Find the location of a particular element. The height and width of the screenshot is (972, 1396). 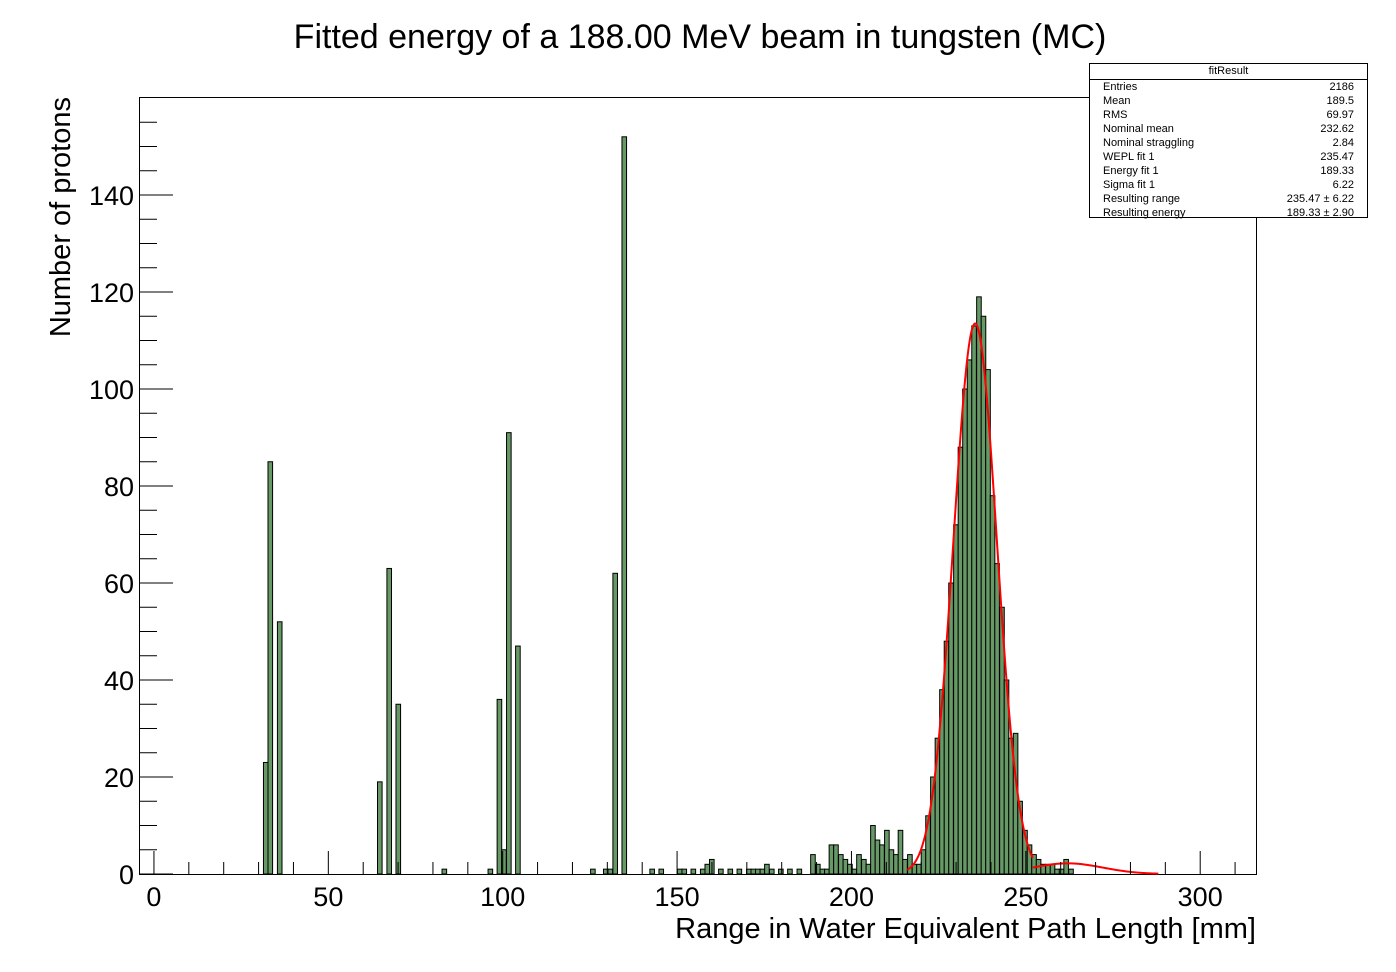

stats-row-value: 69.97 is located at coordinates (1340, 115).